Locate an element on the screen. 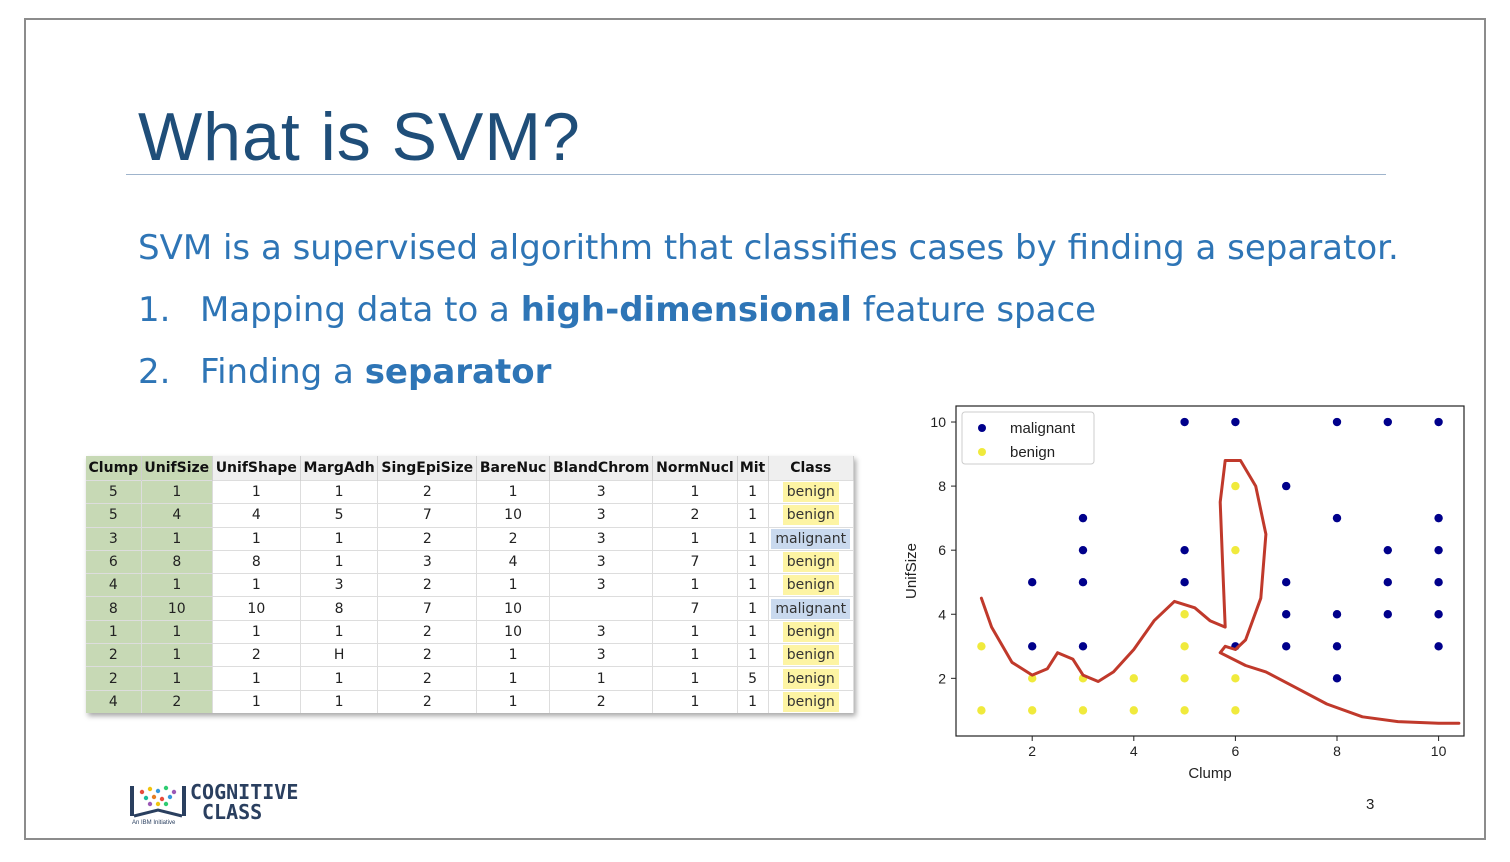 This screenshot has width=1510, height=862. header-barenuc: BareNuc is located at coordinates (513, 468).